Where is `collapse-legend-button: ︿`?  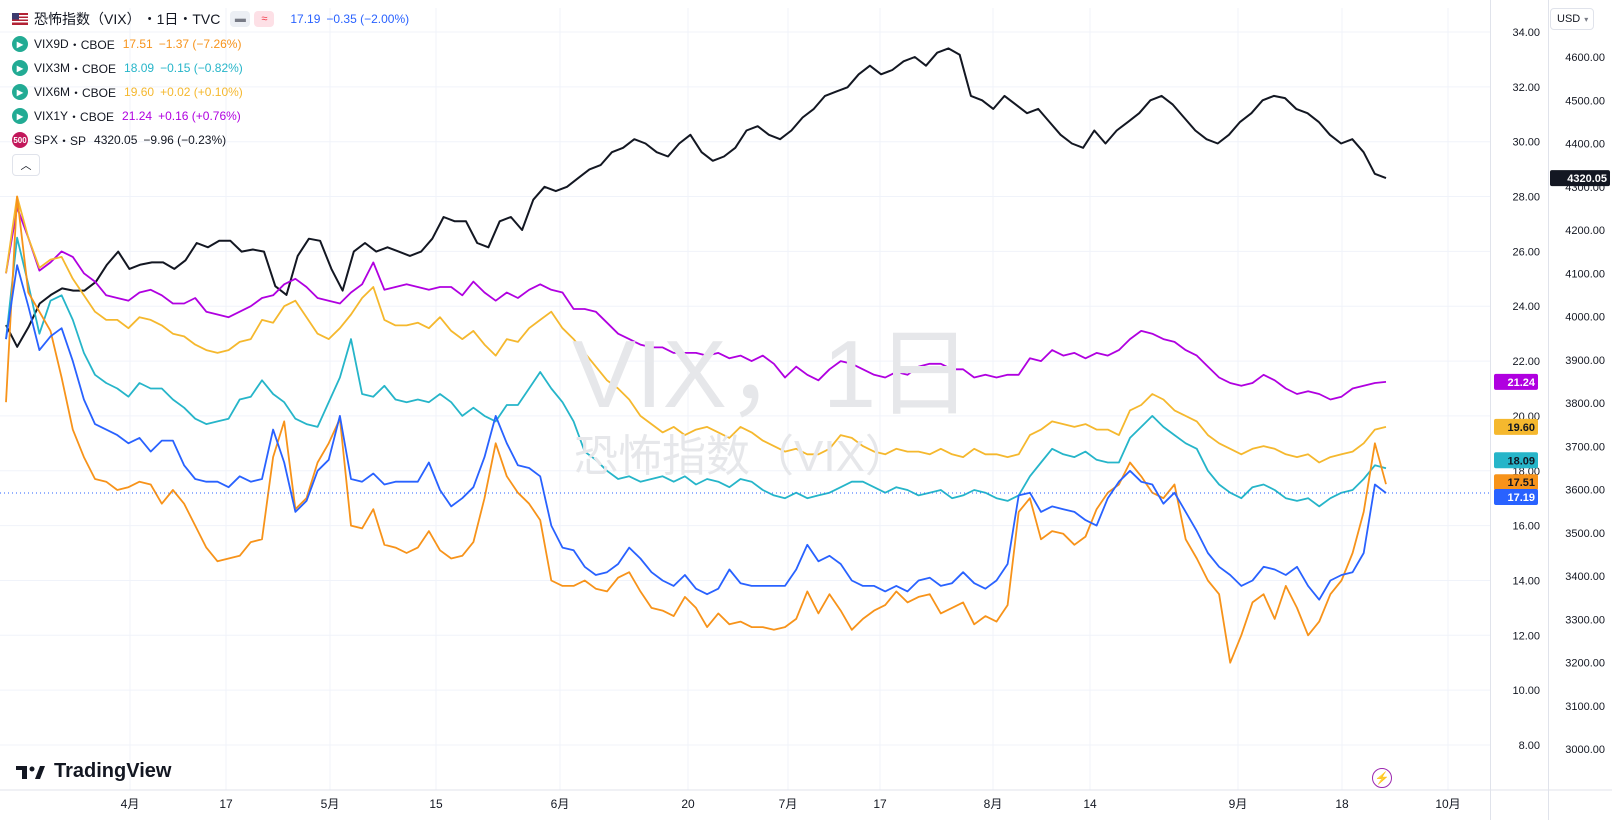
collapse-legend-button: ︿ is located at coordinates (26, 165).